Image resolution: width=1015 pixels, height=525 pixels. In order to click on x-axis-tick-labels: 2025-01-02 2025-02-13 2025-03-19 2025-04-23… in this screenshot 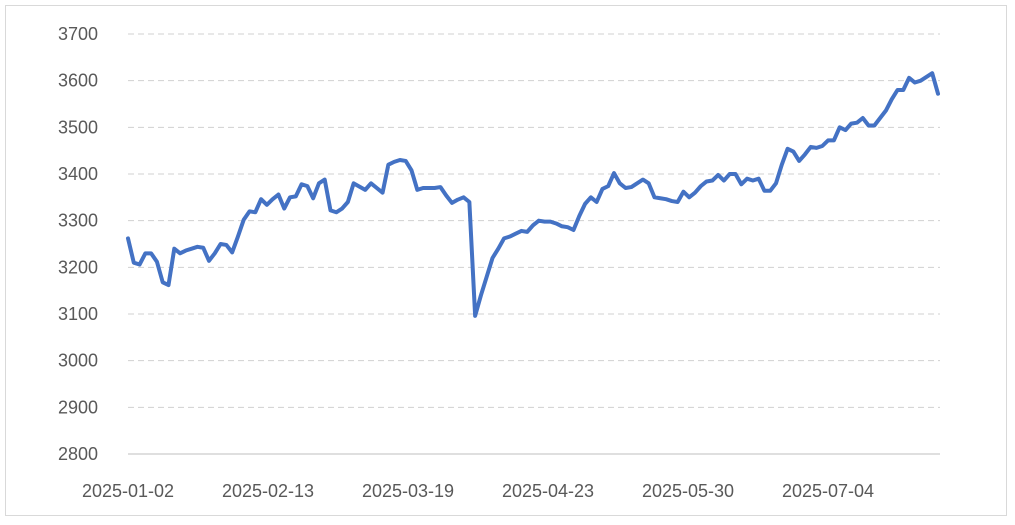, I will do `click(478, 491)`.